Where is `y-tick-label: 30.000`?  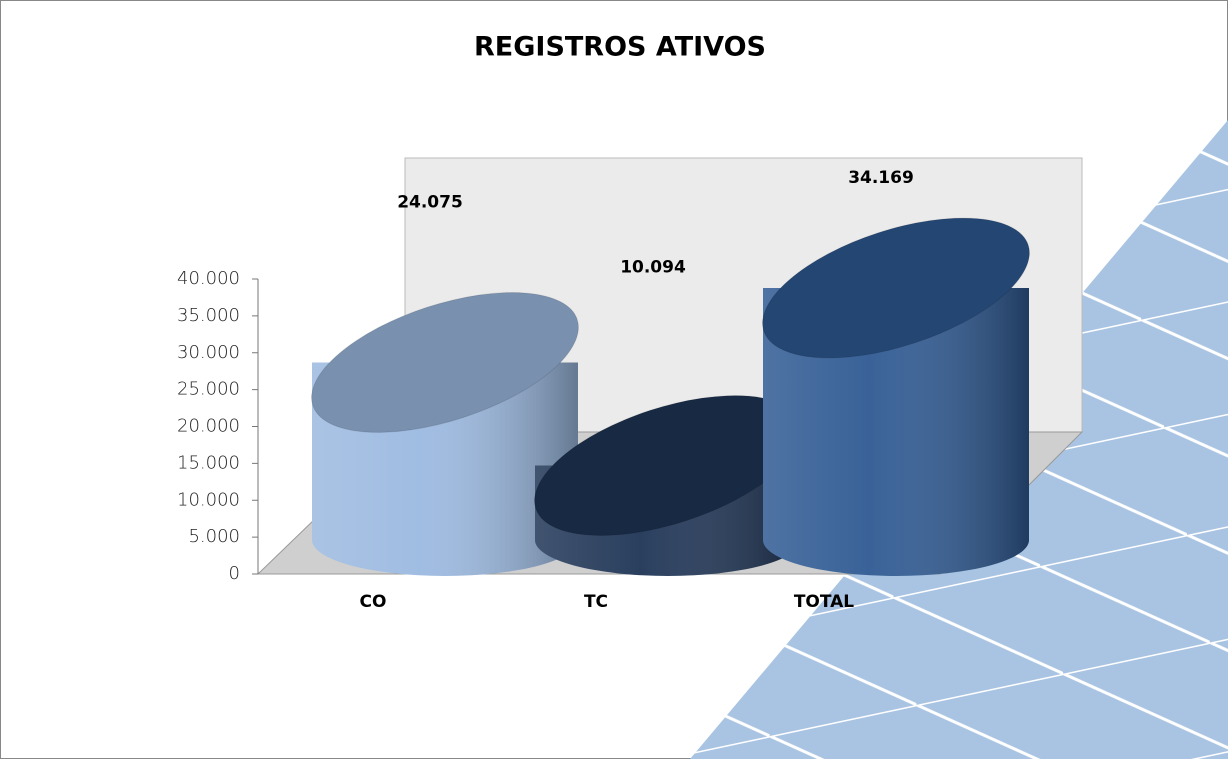 y-tick-label: 30.000 is located at coordinates (208, 352).